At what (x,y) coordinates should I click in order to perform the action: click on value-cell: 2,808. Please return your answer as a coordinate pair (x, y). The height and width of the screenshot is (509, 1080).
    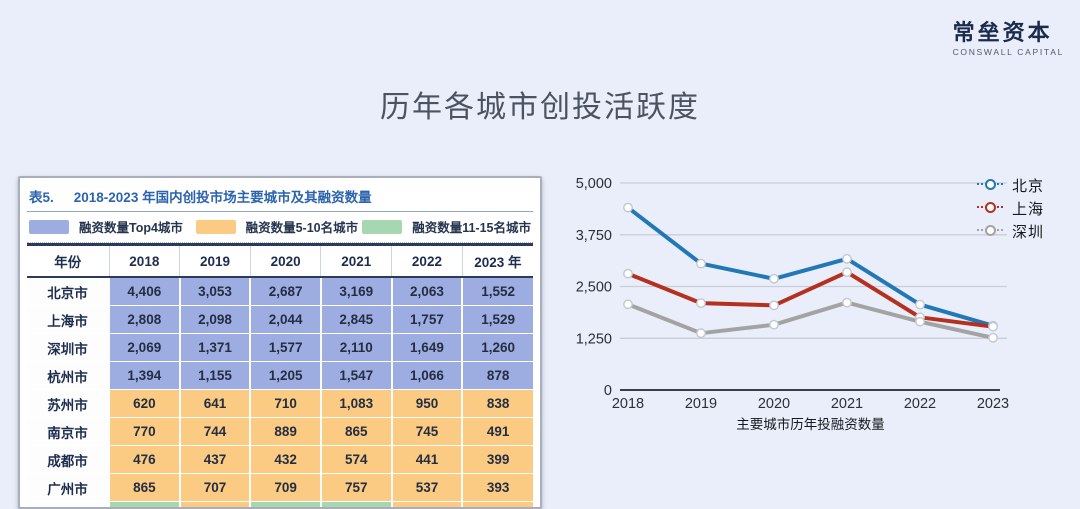
    Looking at the image, I should click on (144, 319).